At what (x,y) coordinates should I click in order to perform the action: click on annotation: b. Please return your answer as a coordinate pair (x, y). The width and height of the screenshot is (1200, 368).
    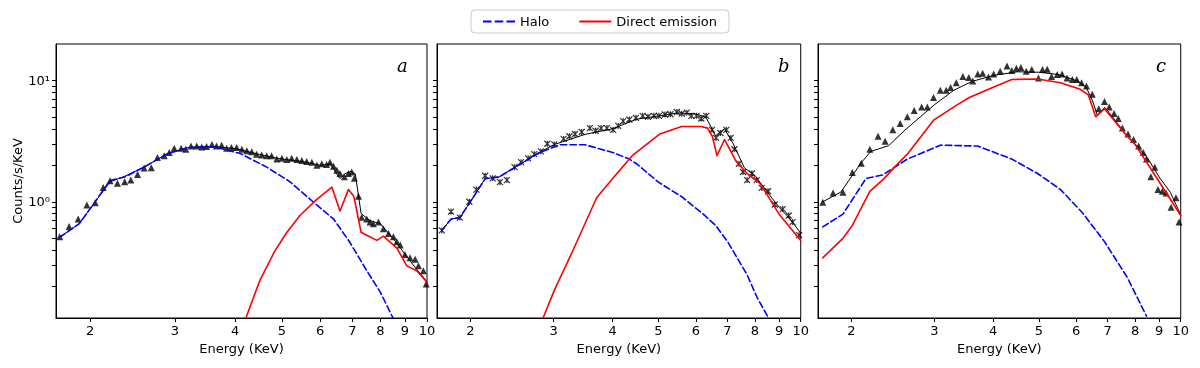
    Looking at the image, I should click on (784, 65).